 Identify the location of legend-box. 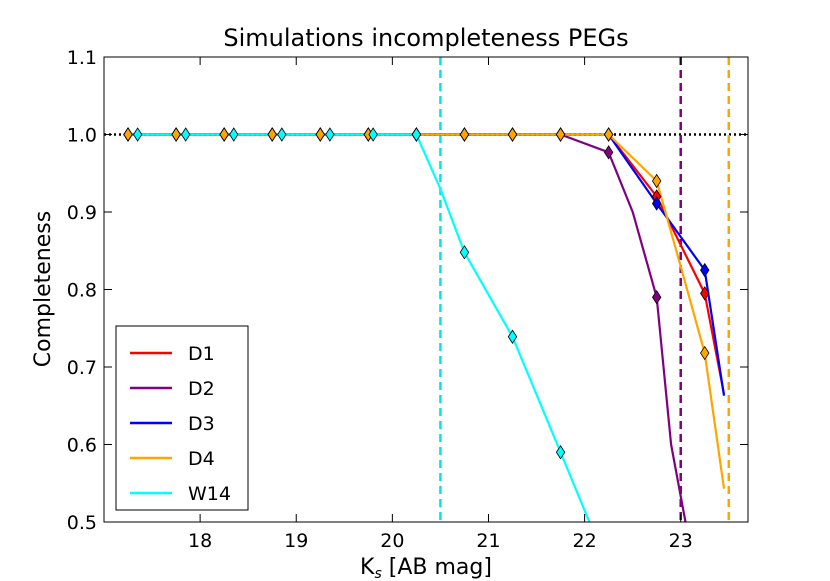
(182, 418).